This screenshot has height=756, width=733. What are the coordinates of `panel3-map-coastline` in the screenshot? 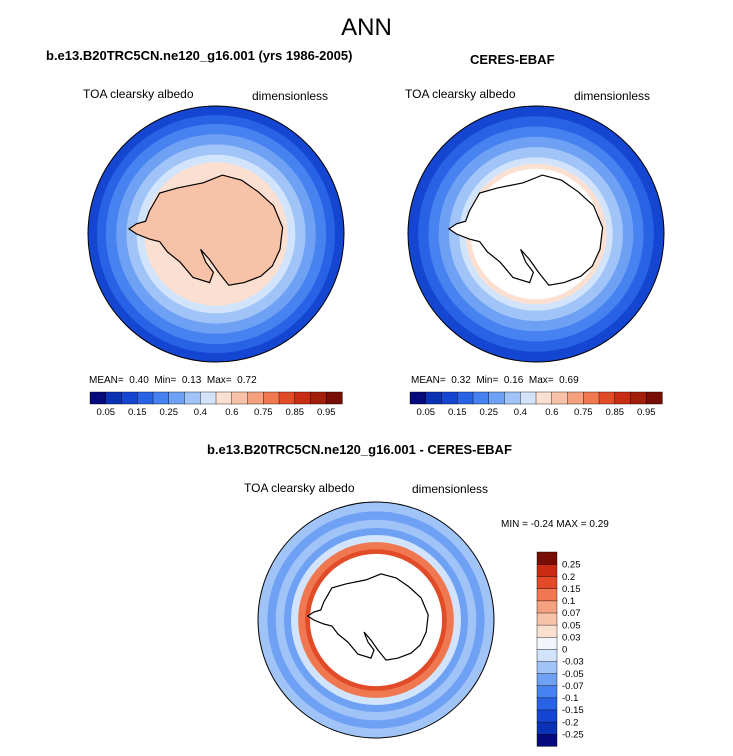 It's located at (367, 617).